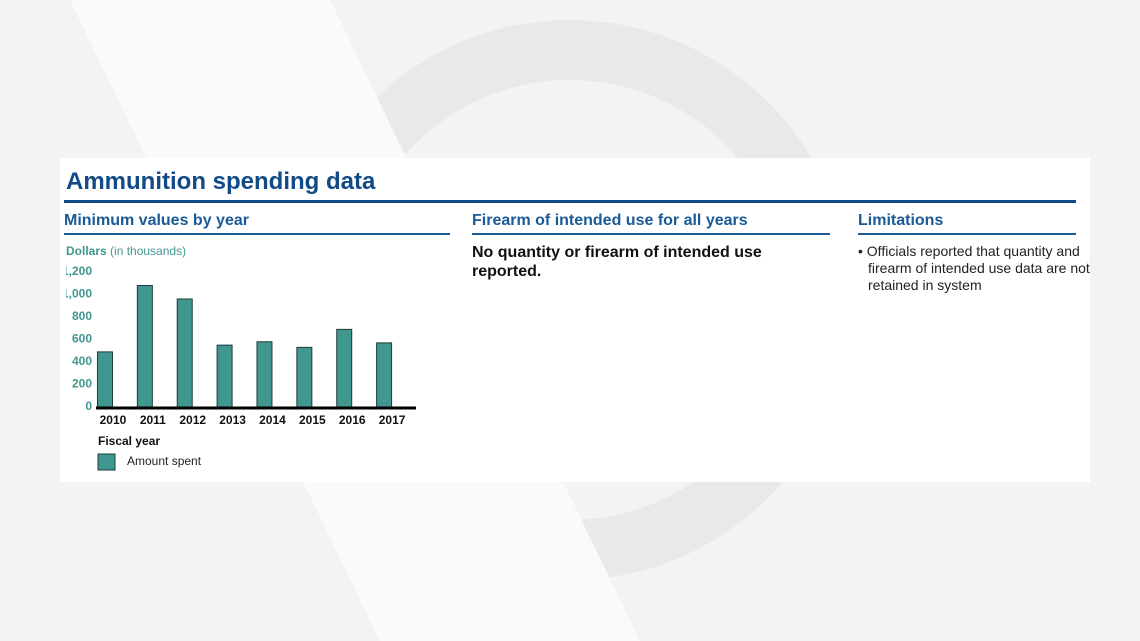  What do you see at coordinates (352, 420) in the screenshot?
I see `x-tick-label: 2016` at bounding box center [352, 420].